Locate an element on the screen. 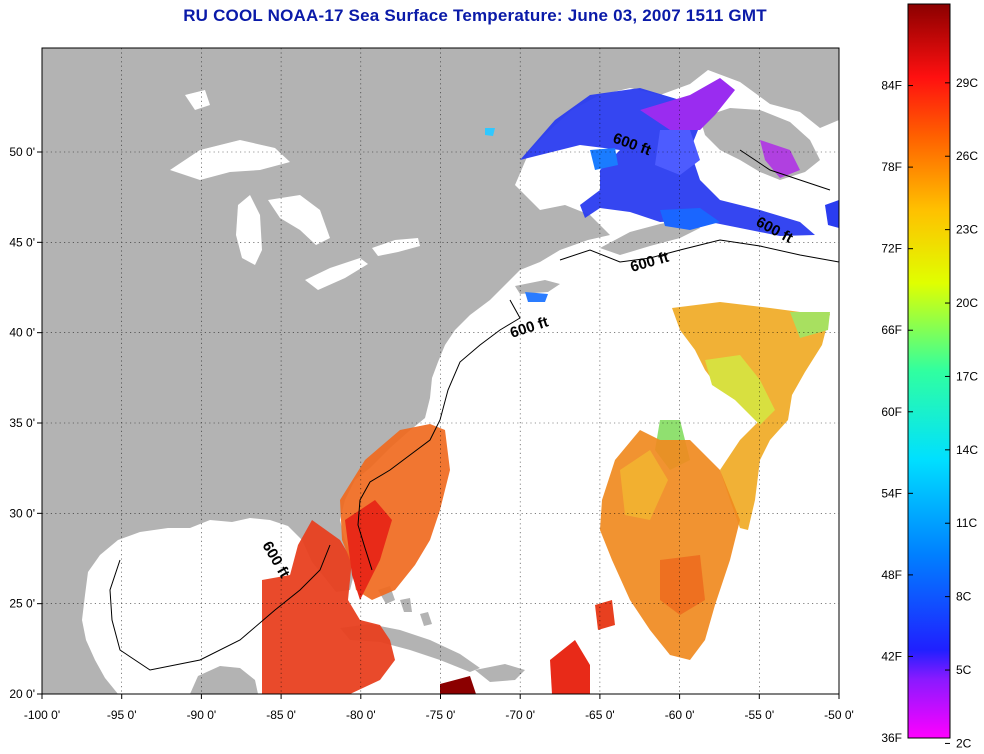 The image size is (984, 754). lat-tick-label: 45 0' is located at coordinates (22, 242).